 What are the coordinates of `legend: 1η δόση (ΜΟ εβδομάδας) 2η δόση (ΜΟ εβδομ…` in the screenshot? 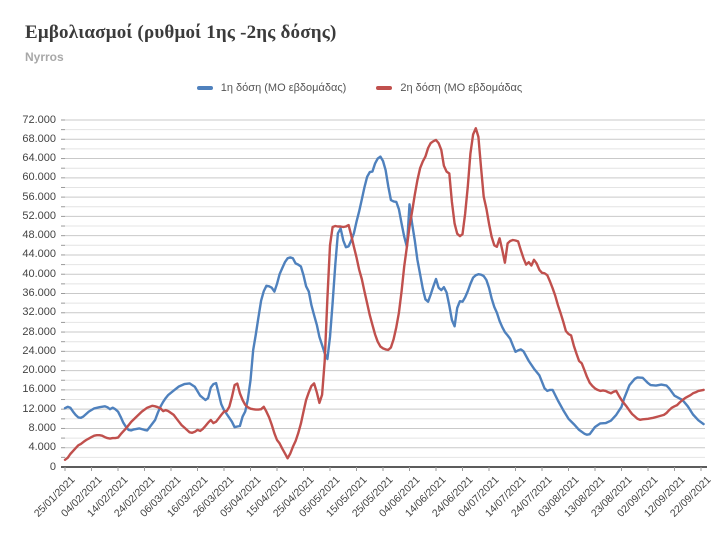 It's located at (359, 88).